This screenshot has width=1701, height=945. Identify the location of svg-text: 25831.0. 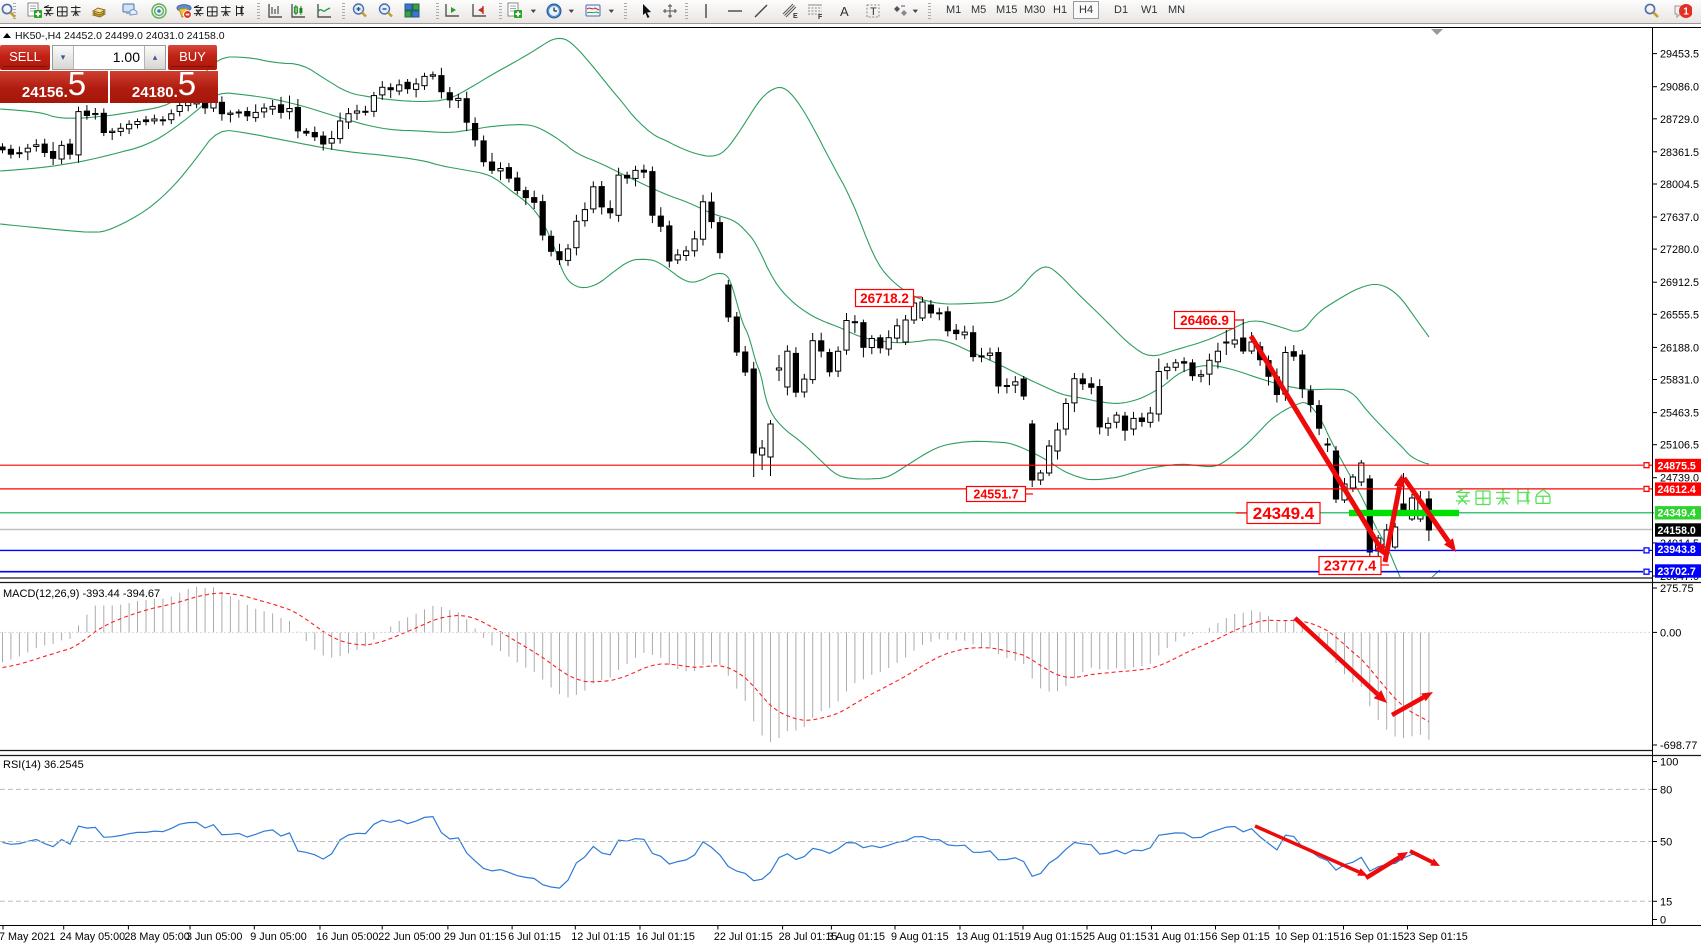
(1679, 381).